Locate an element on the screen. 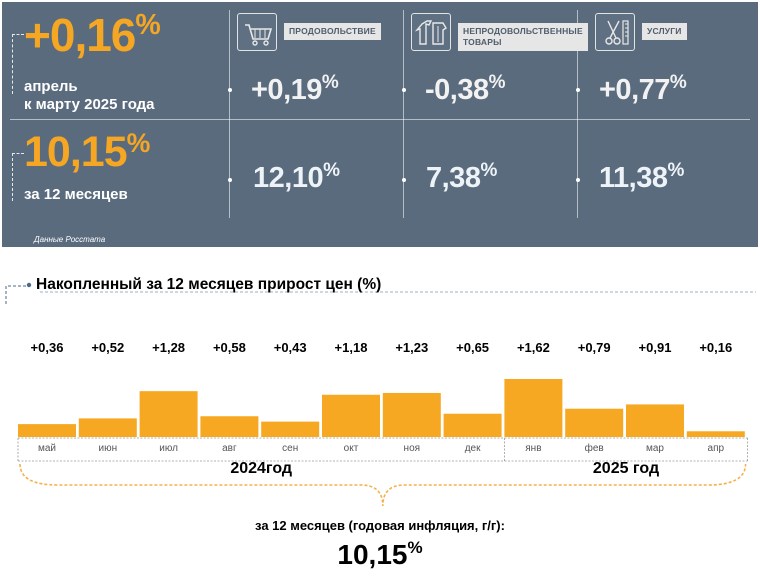 The height and width of the screenshot is (583, 760). annual-inflation-caption: за 12 месяцев (годовая инфляция, г/г): is located at coordinates (380, 525).